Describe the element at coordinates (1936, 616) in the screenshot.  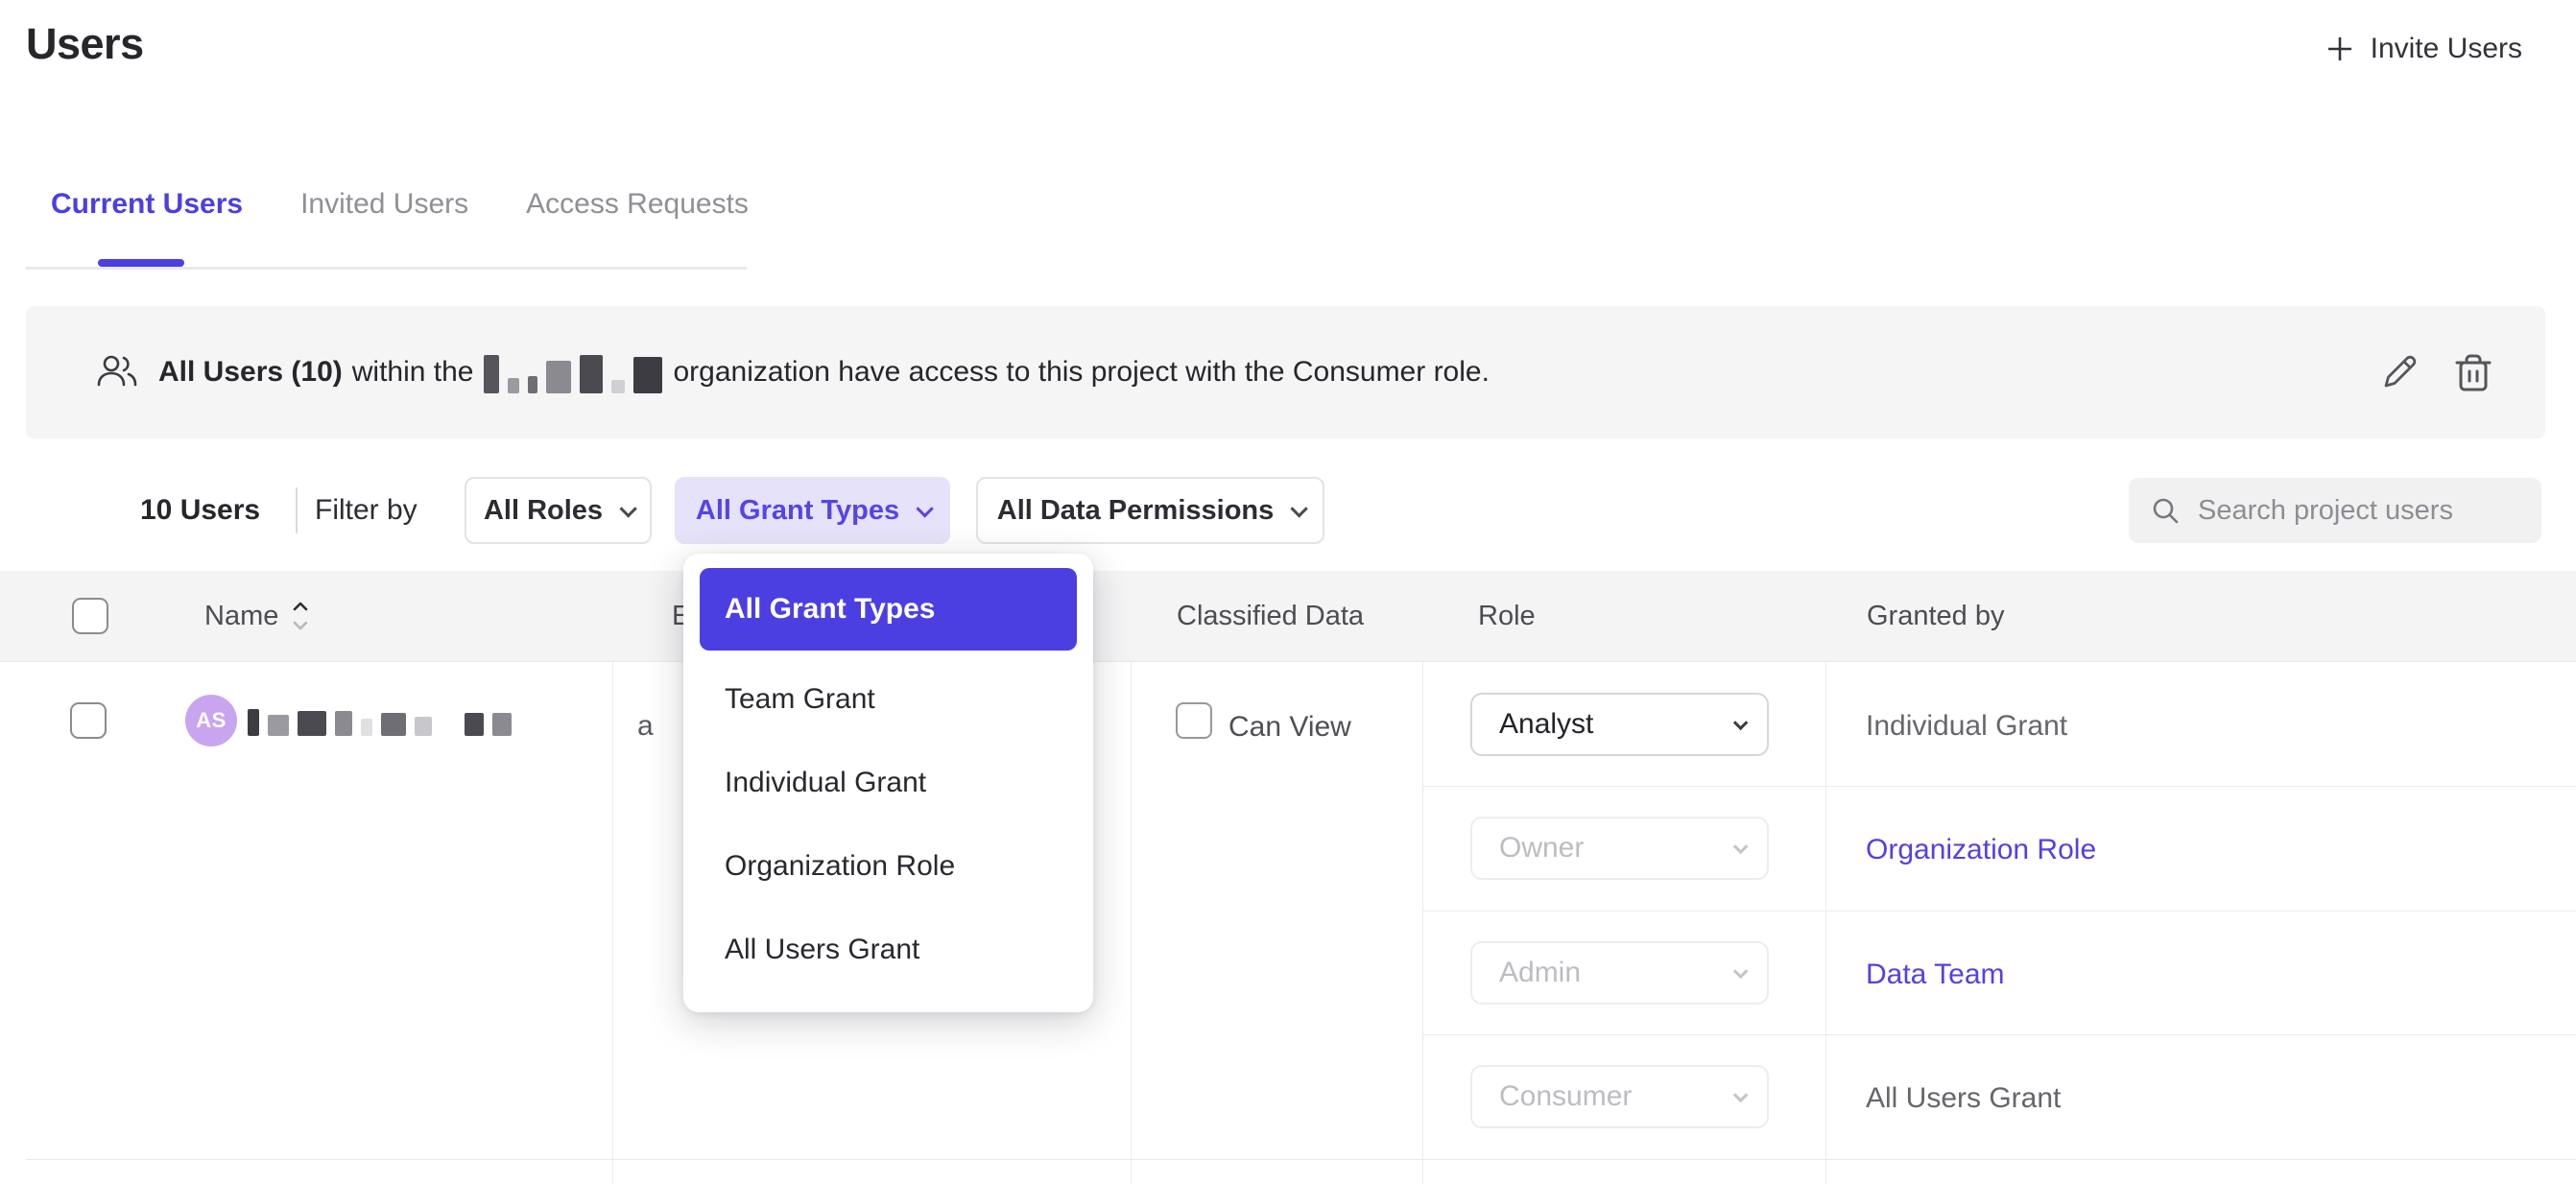
I see `column-header-granted-by: Granted by` at that location.